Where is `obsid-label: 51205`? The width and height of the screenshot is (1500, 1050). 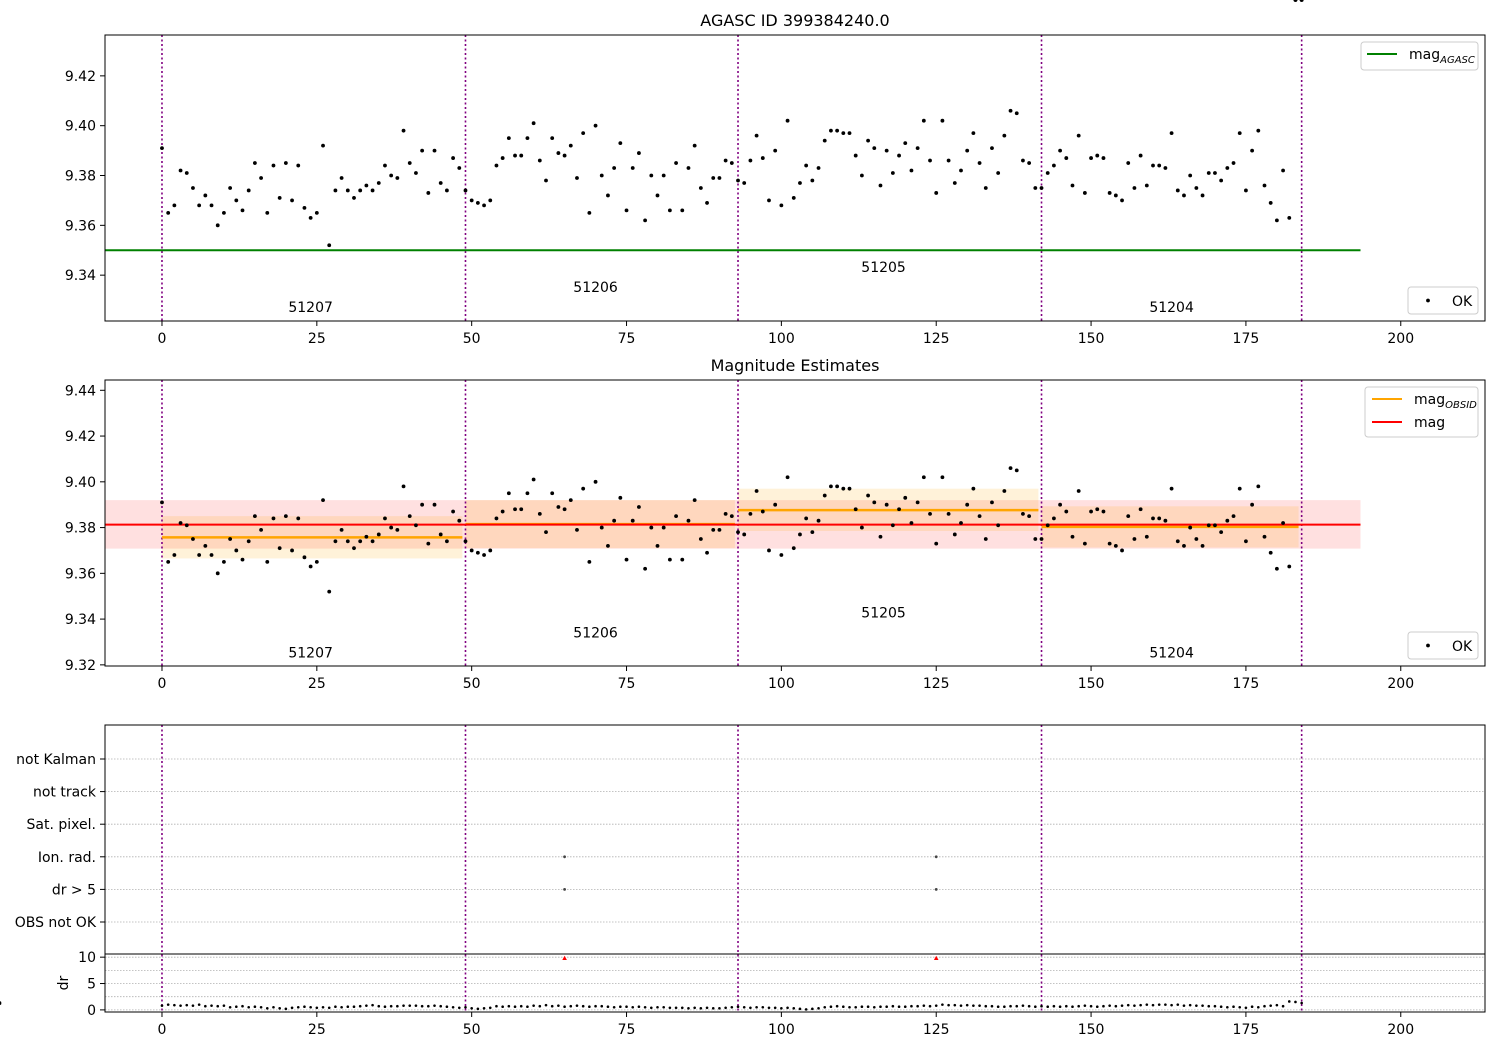
obsid-label: 51205 is located at coordinates (883, 268).